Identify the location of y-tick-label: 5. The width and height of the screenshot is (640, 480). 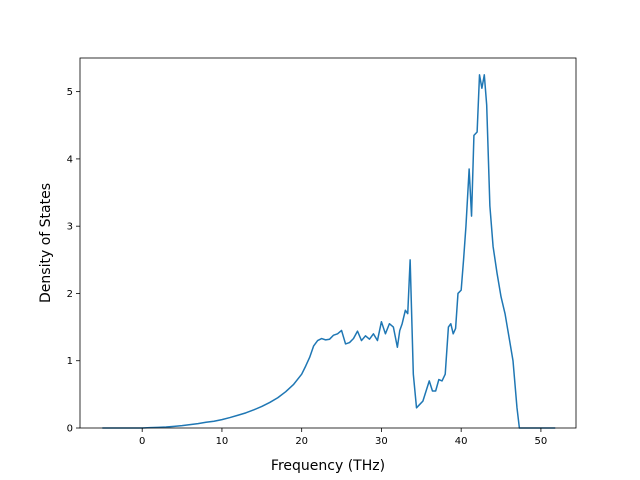
(70, 92).